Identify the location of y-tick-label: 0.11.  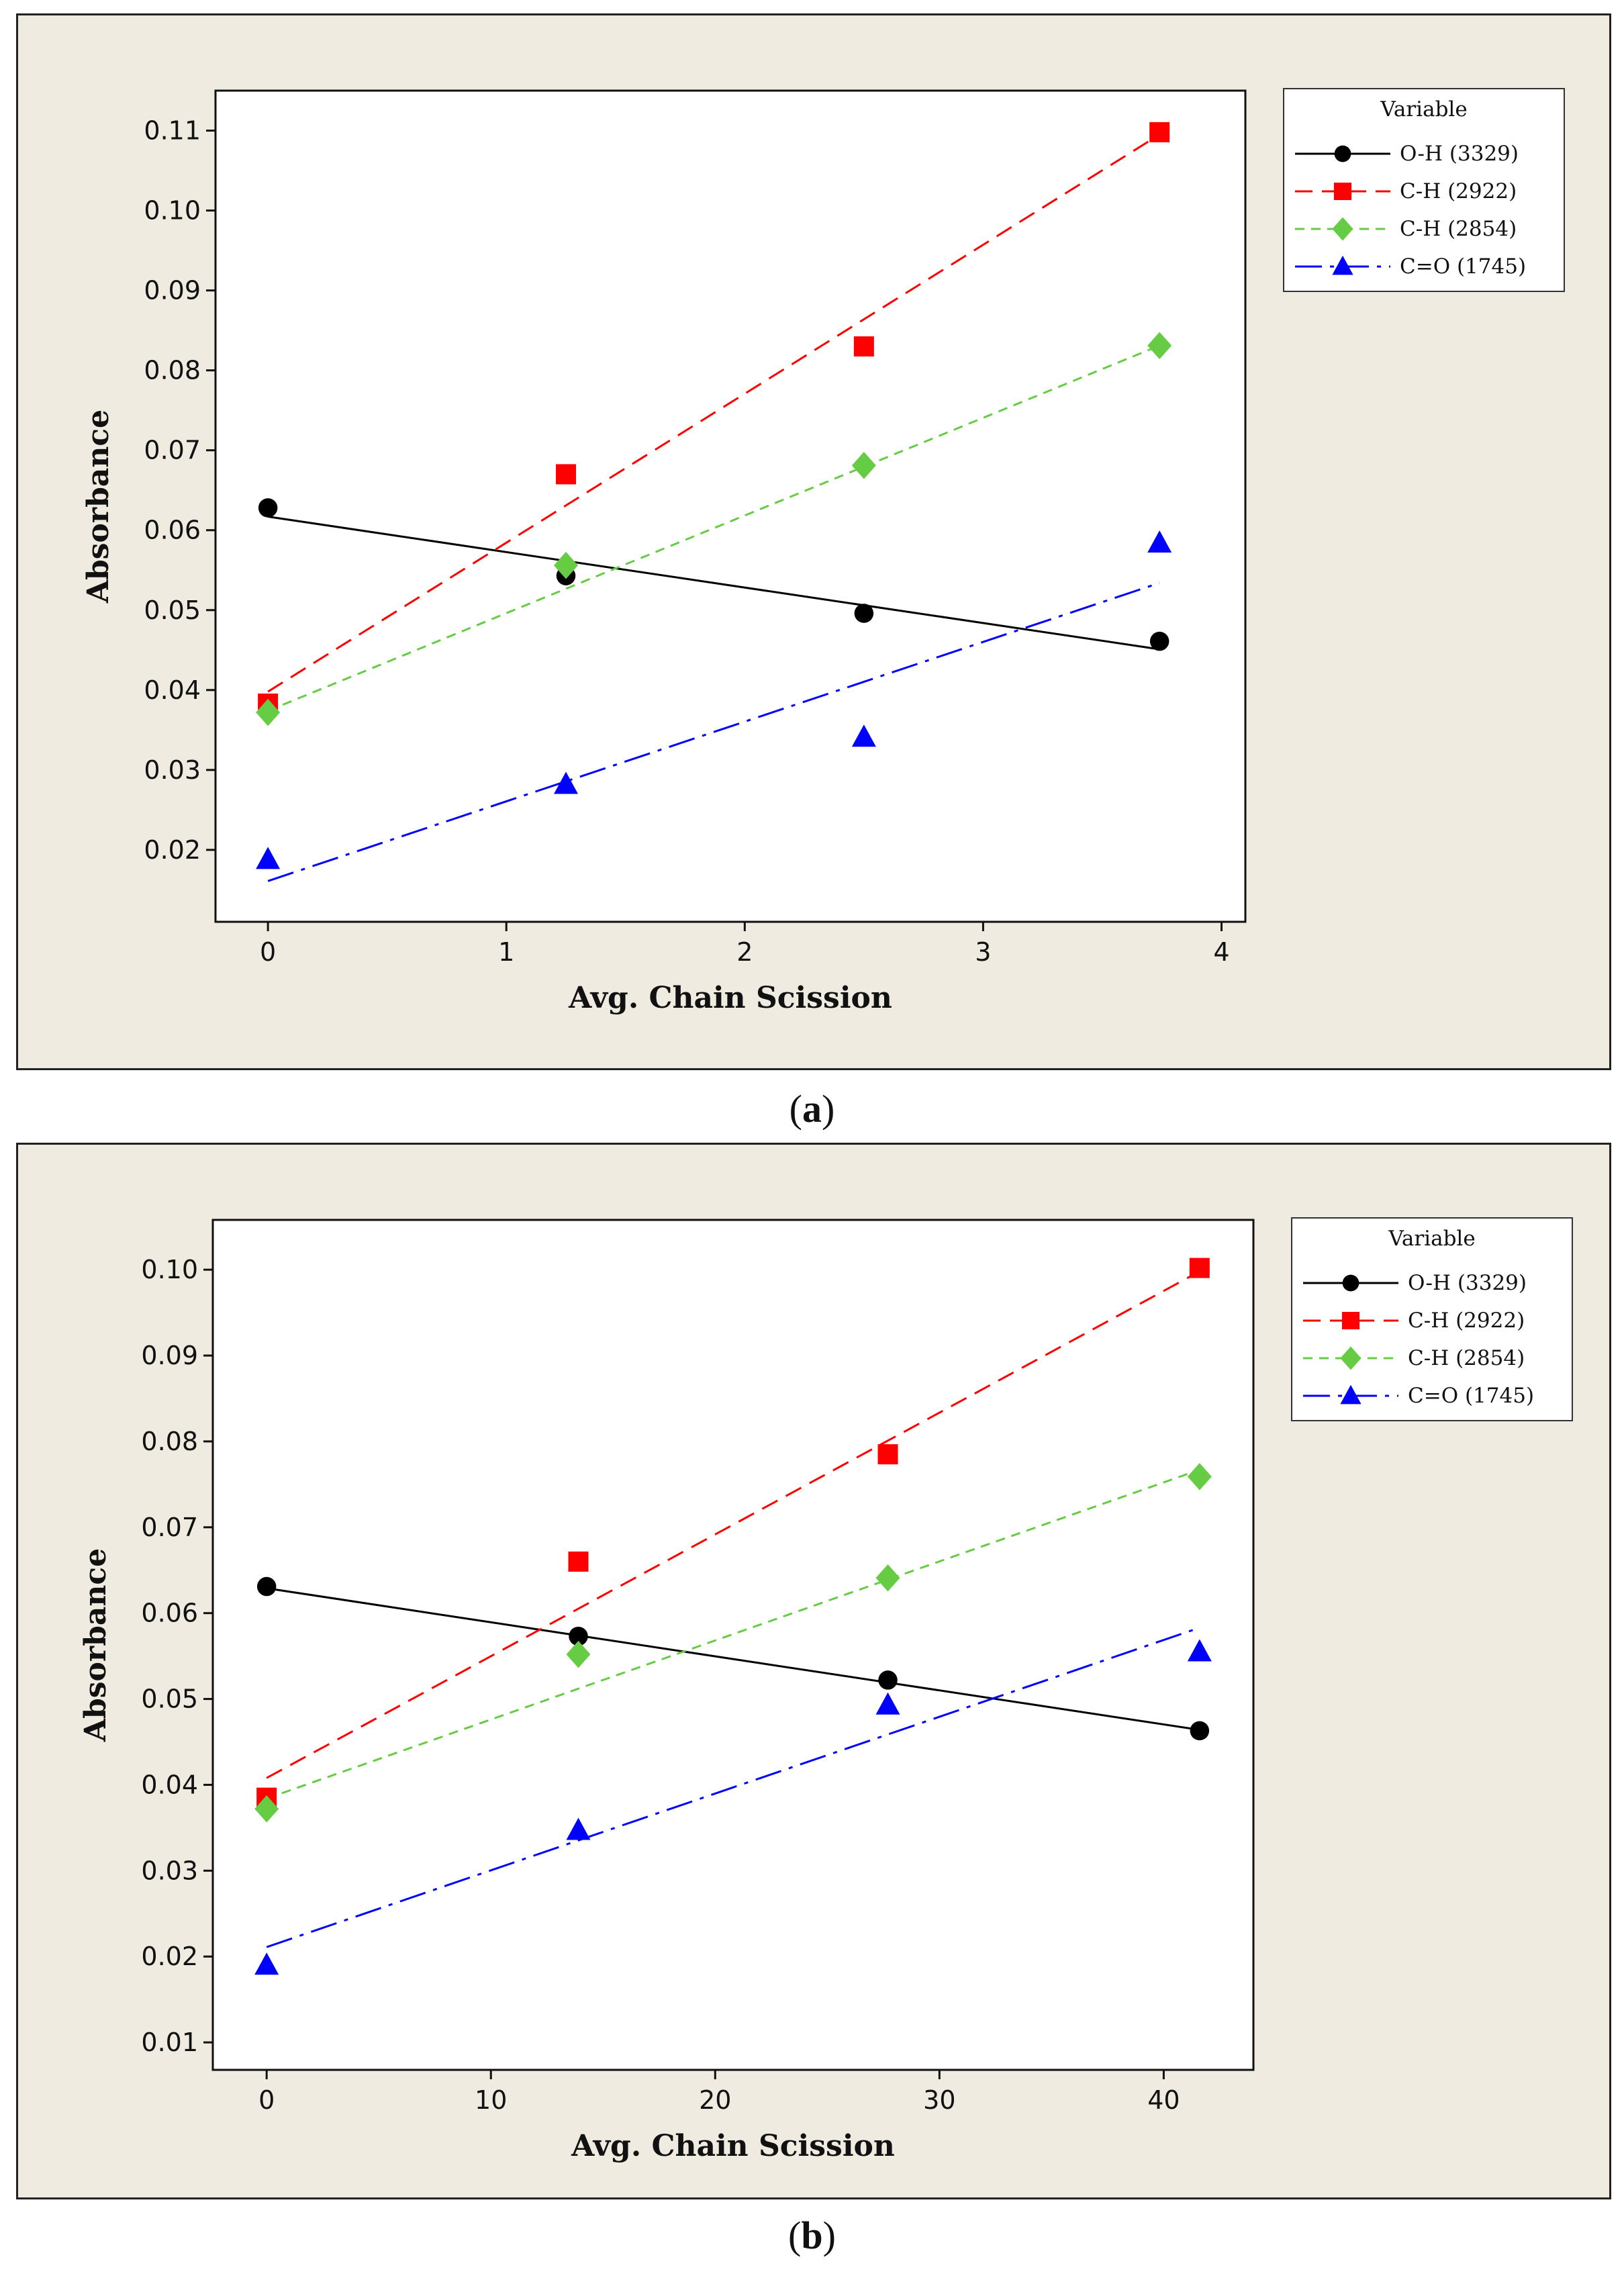
(172, 131).